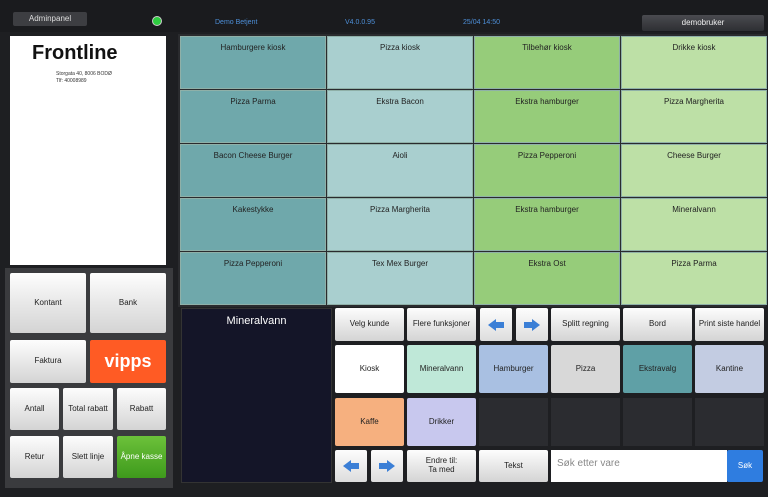 The height and width of the screenshot is (497, 768). I want to click on category-button: Hamburger, so click(513, 369).